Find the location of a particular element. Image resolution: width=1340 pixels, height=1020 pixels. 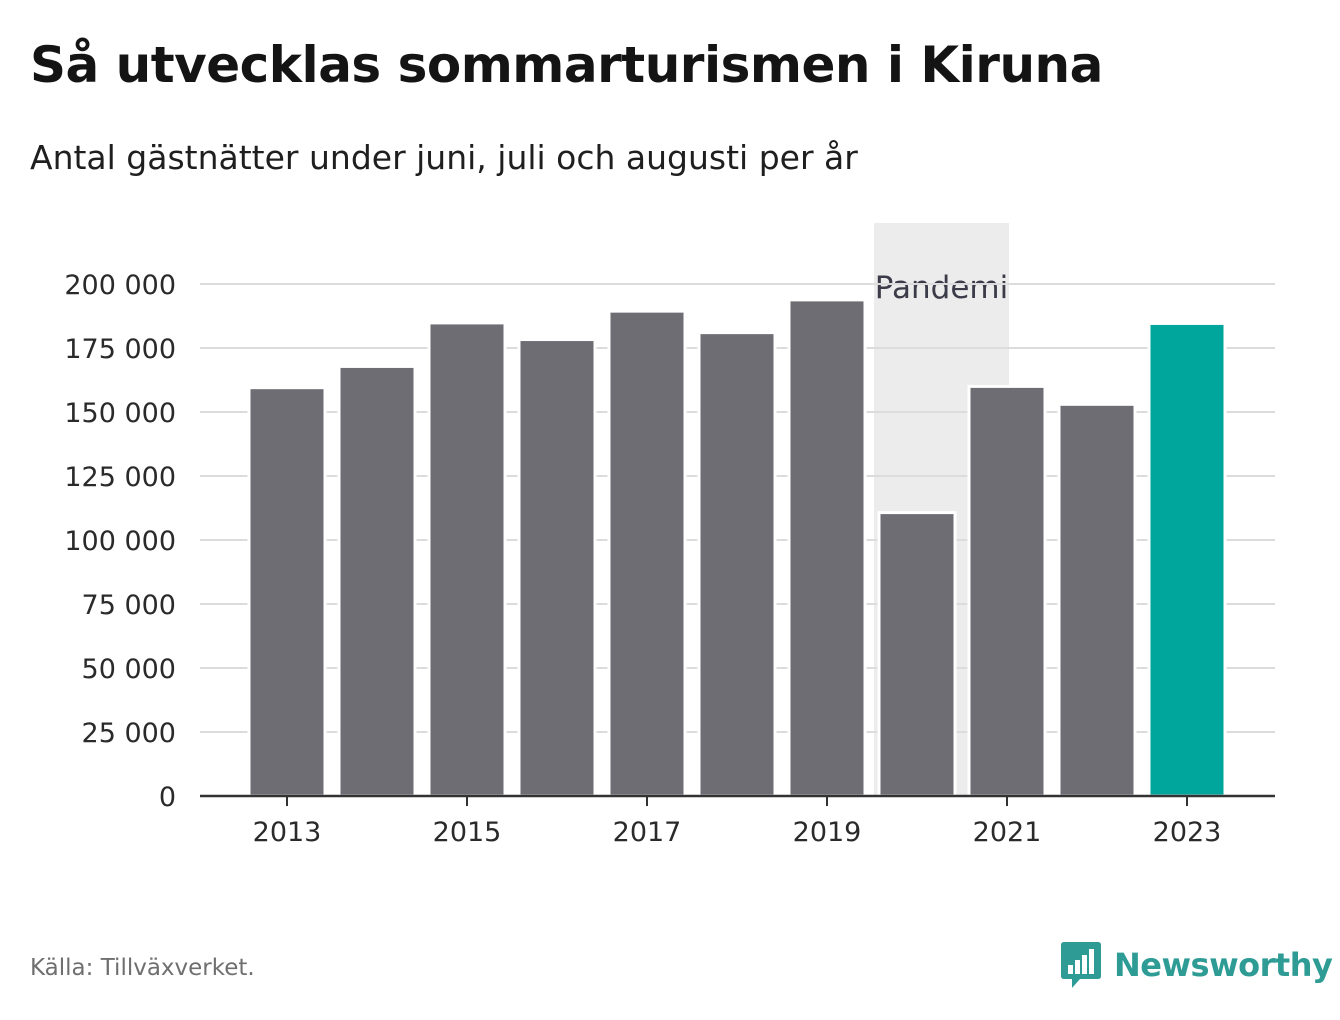

y-tick-label: 125 000 is located at coordinates (120, 477).